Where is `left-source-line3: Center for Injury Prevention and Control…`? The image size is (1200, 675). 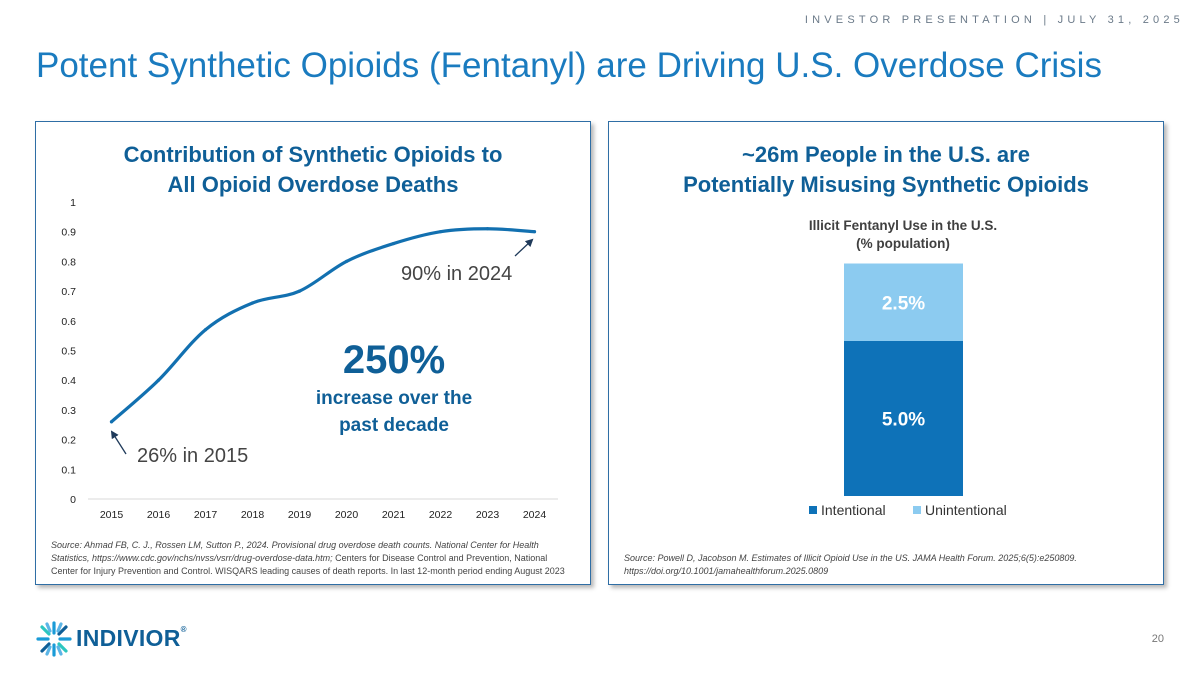
left-source-line3: Center for Injury Prevention and Control… is located at coordinates (308, 571).